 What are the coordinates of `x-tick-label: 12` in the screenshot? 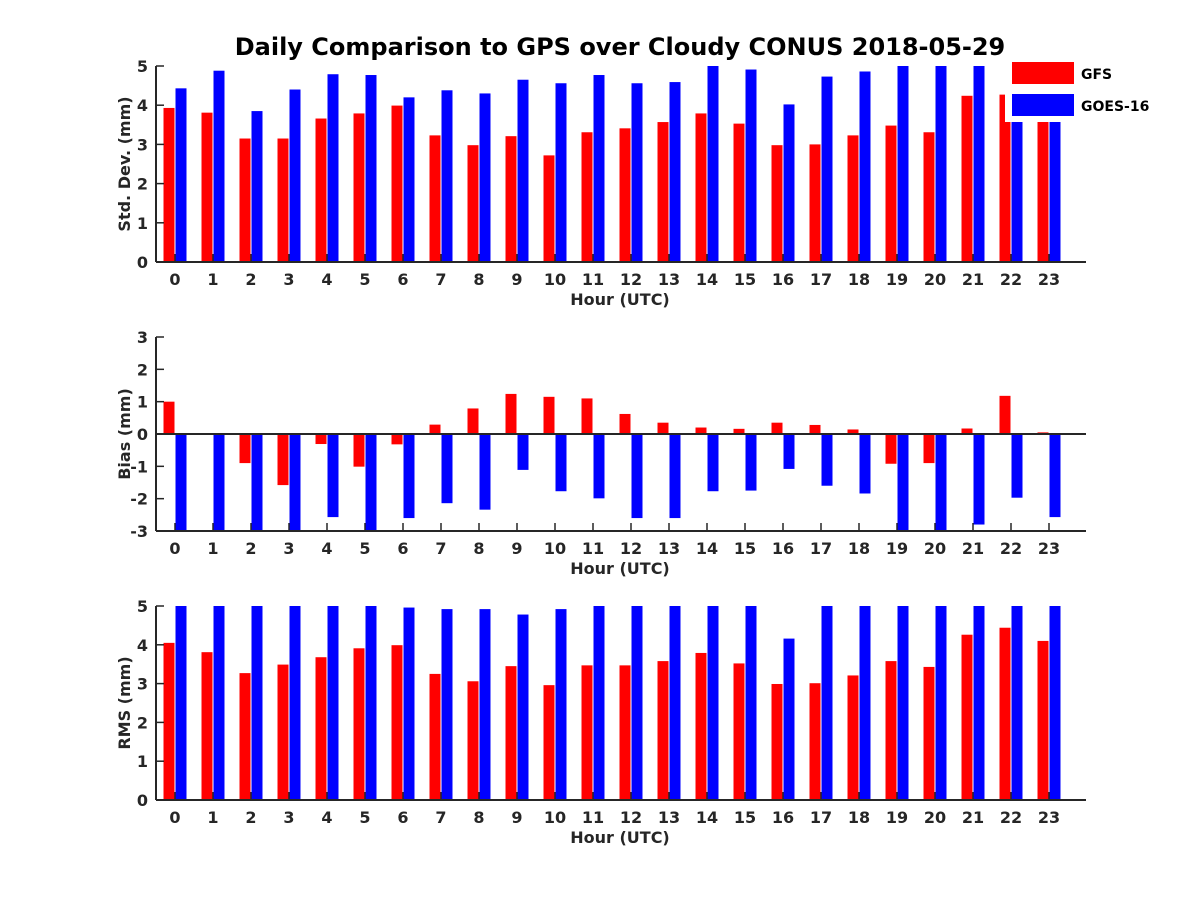 It's located at (631, 548).